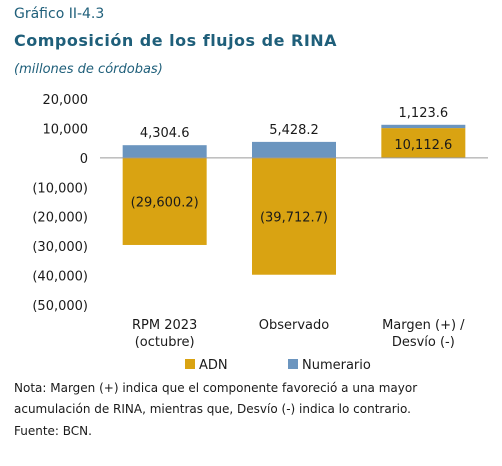  What do you see at coordinates (190, 364) in the screenshot?
I see `legend-adn-swatch` at bounding box center [190, 364].